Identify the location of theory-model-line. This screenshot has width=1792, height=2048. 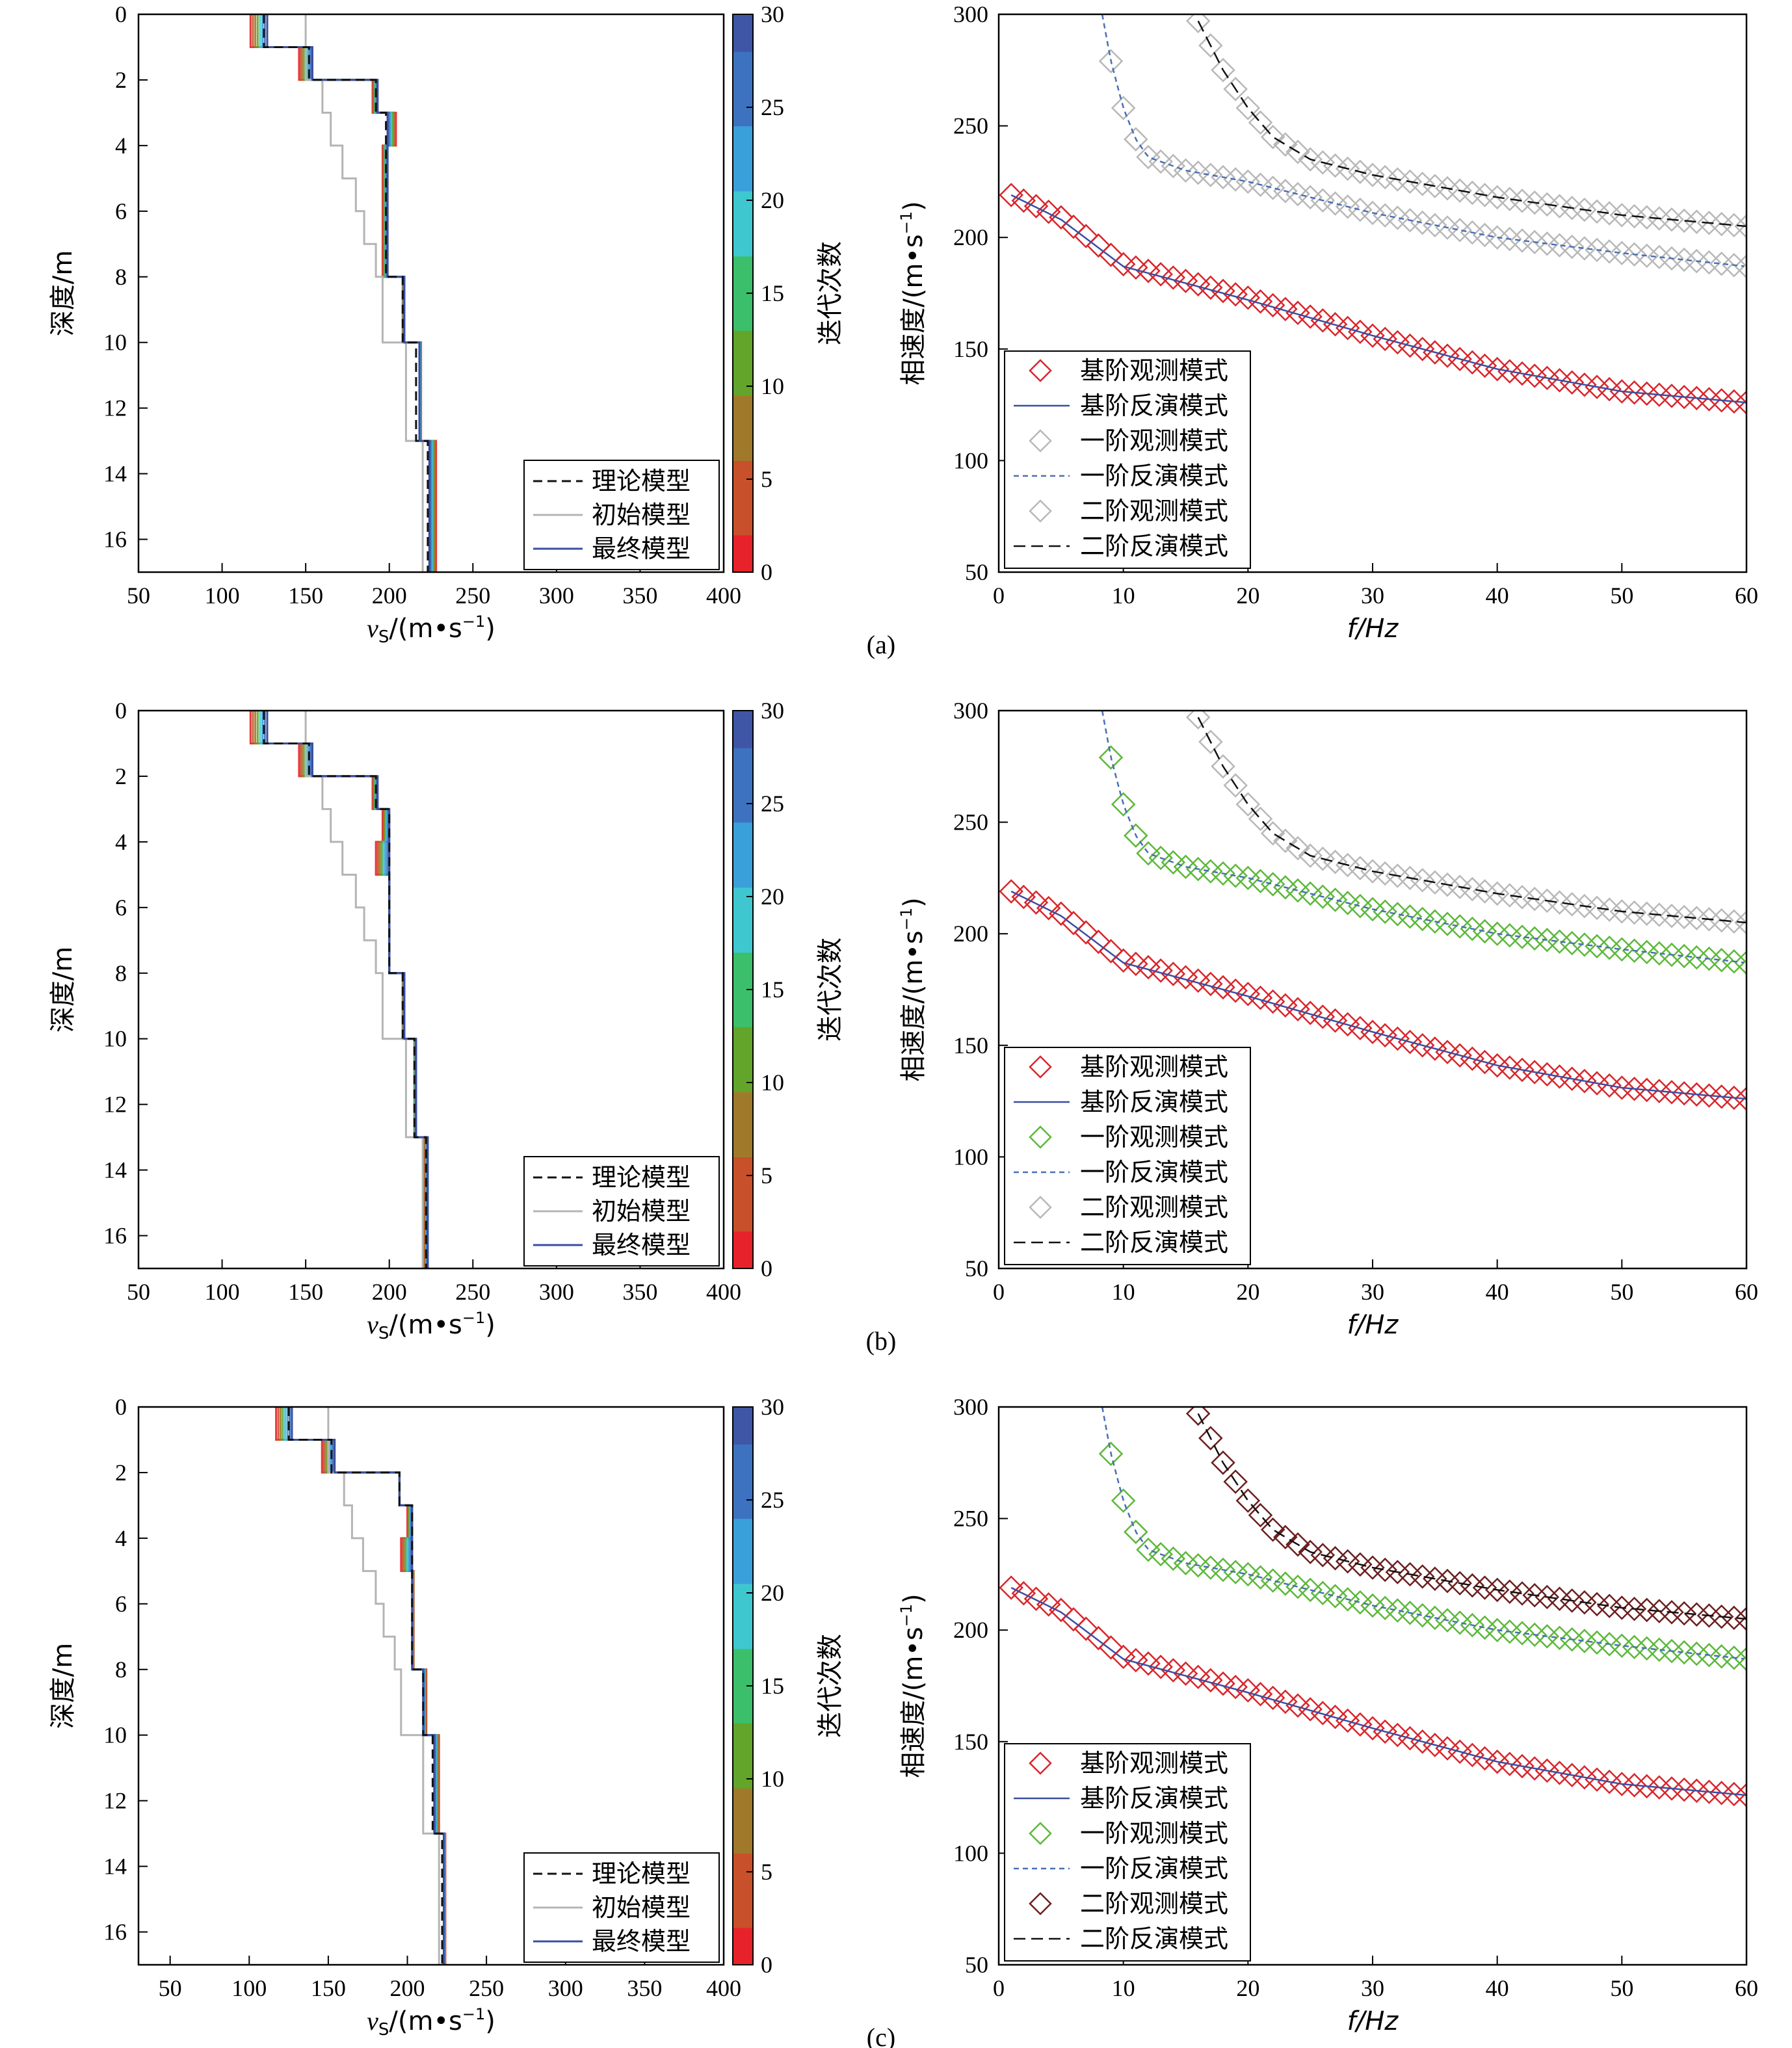
(346, 293).